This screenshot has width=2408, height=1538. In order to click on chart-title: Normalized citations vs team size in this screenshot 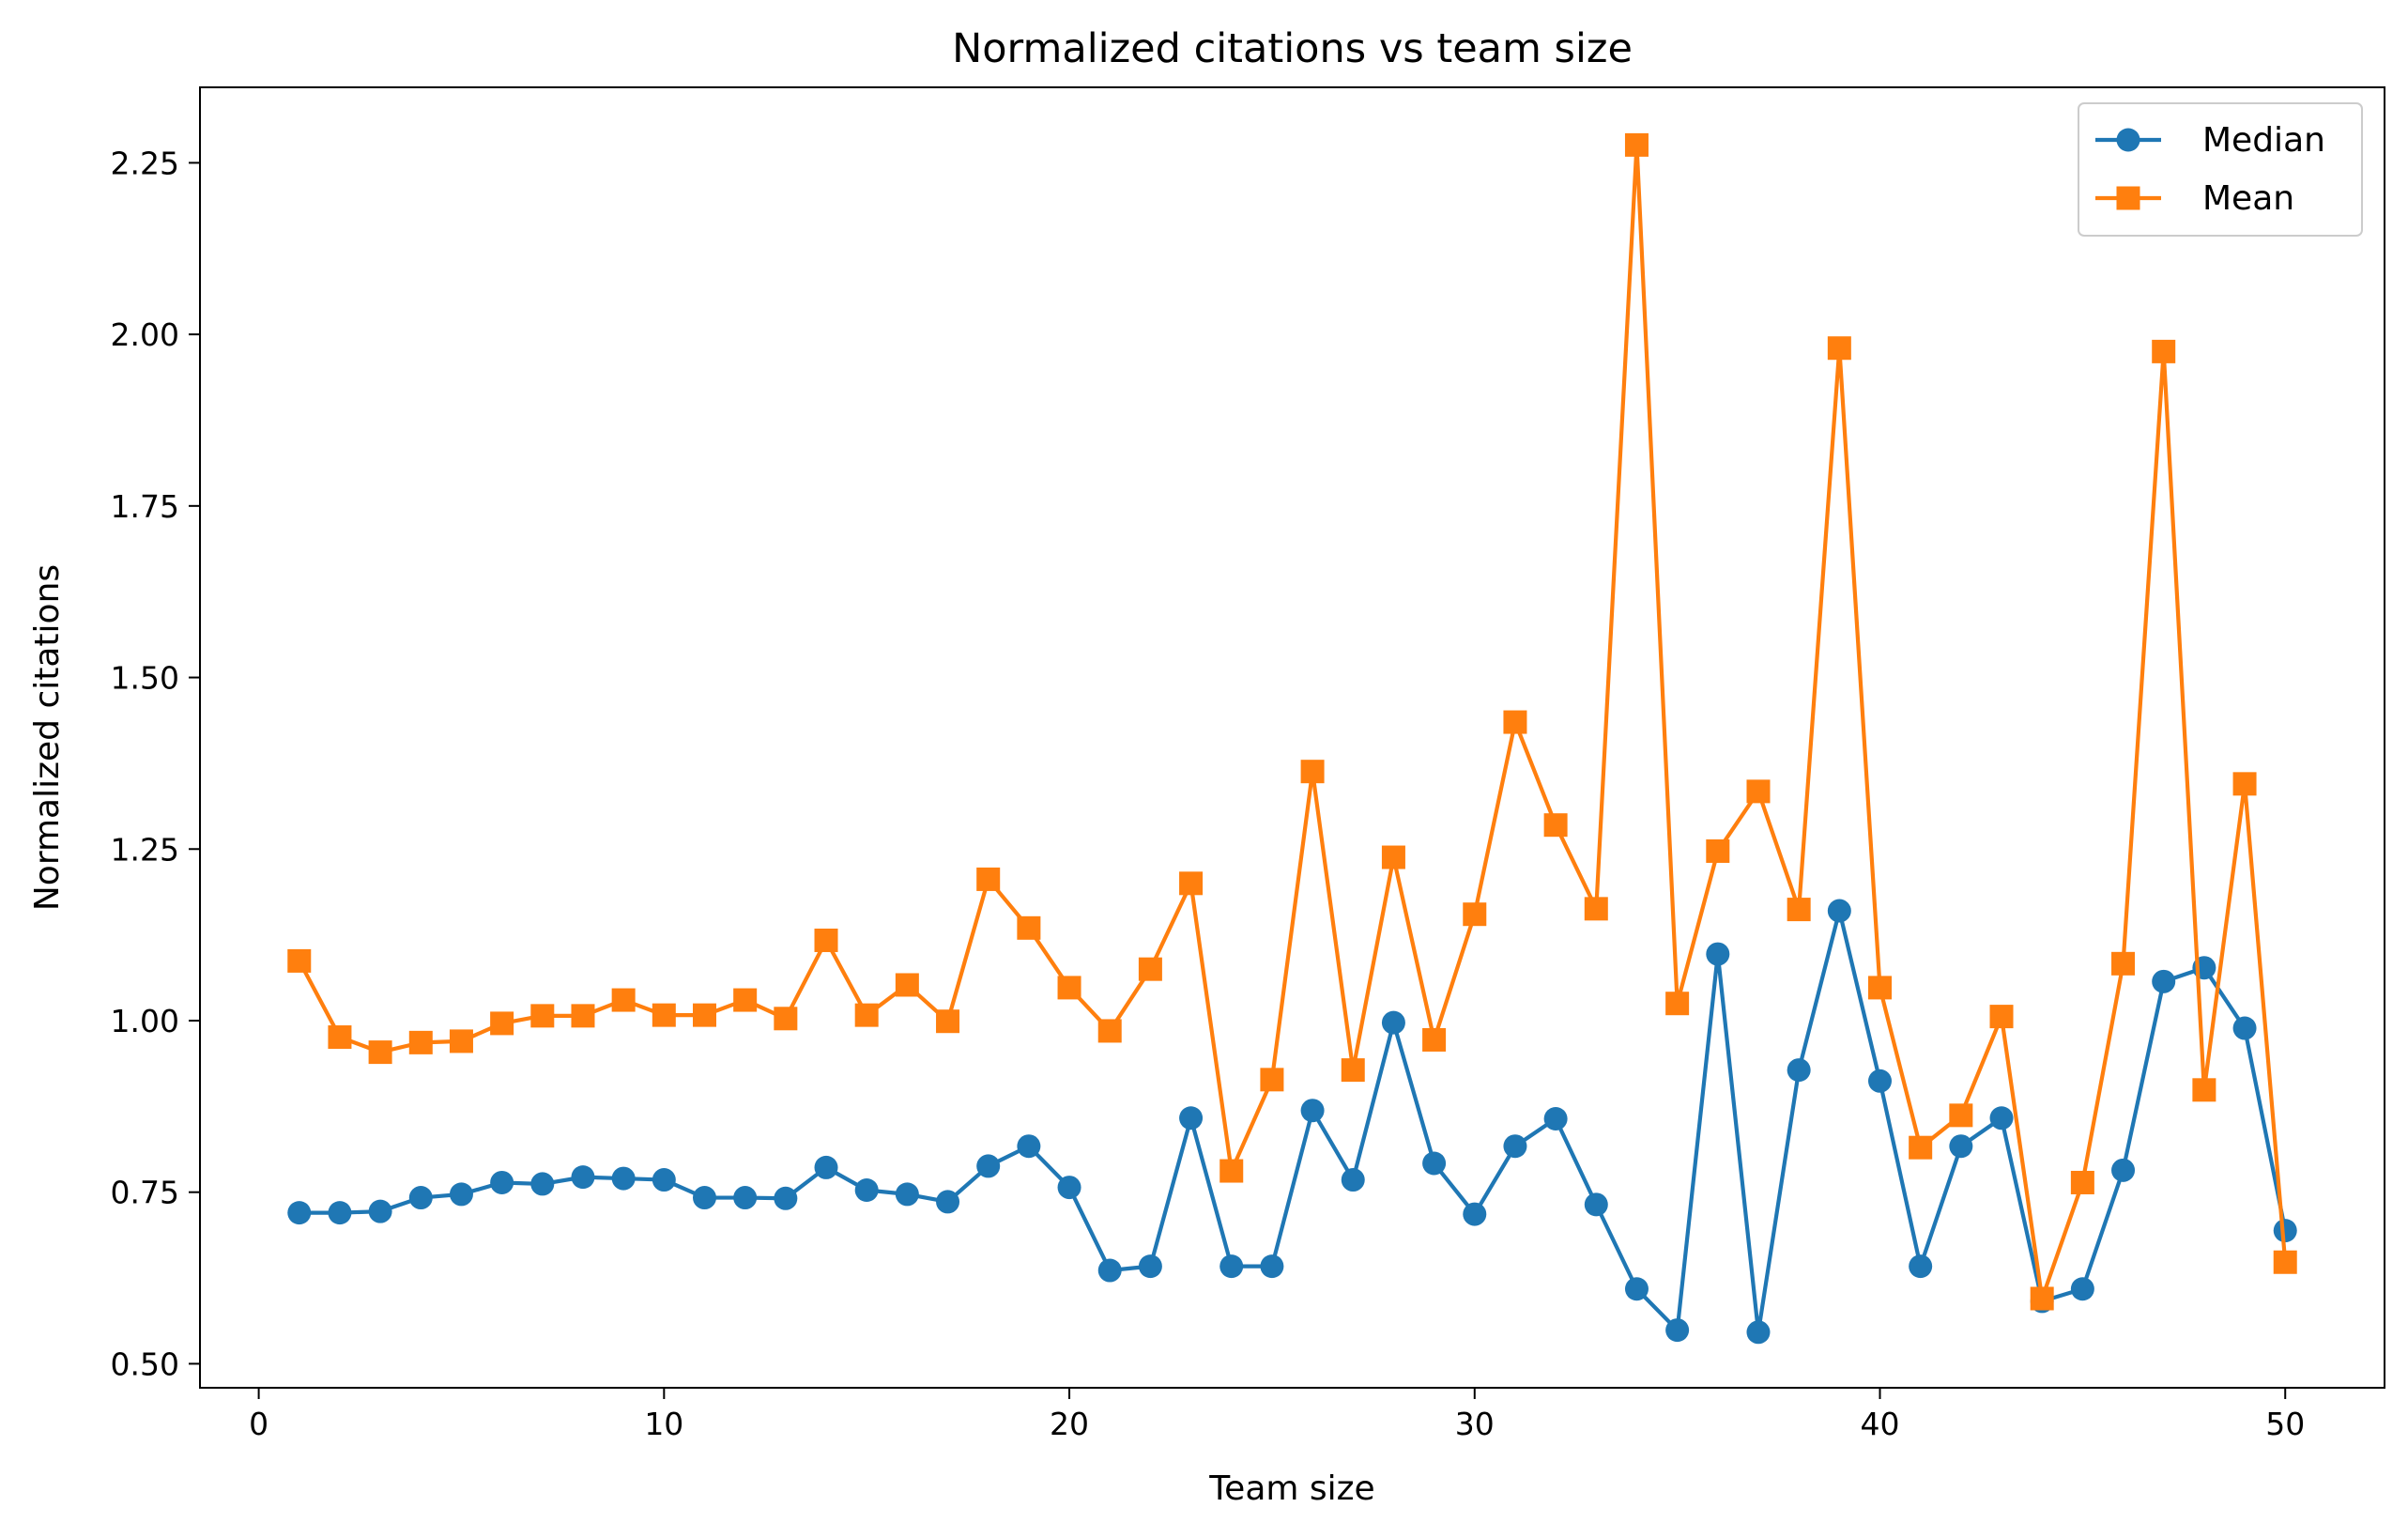, I will do `click(1292, 48)`.